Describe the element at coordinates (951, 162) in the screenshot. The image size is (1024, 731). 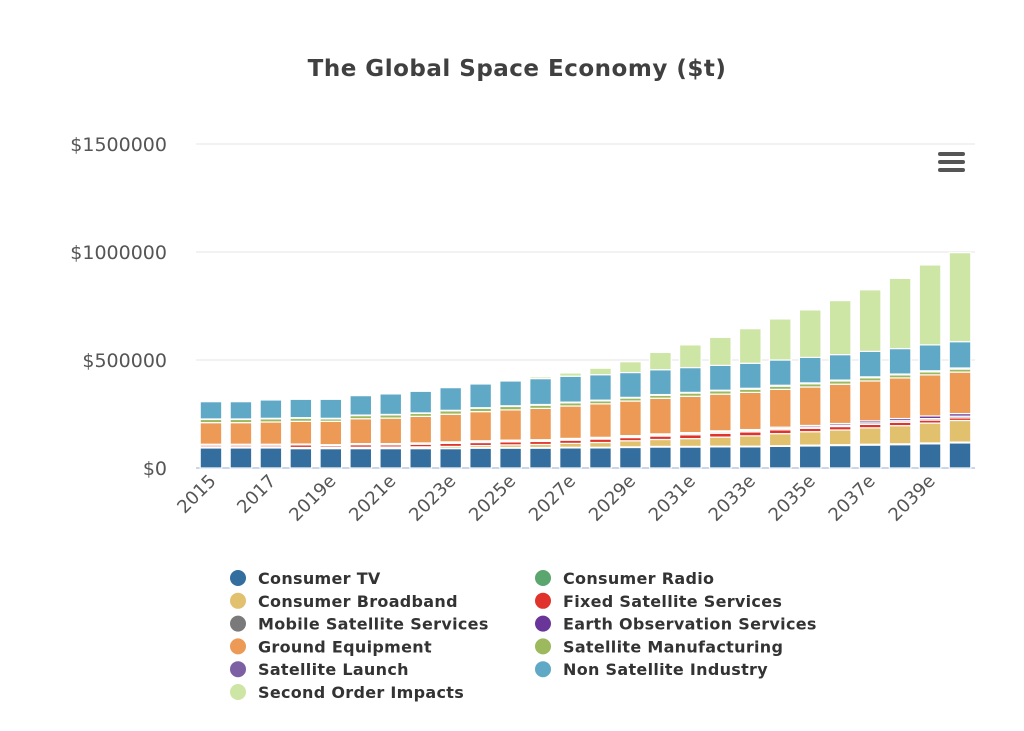
I see `hamburger-menu-icon` at that location.